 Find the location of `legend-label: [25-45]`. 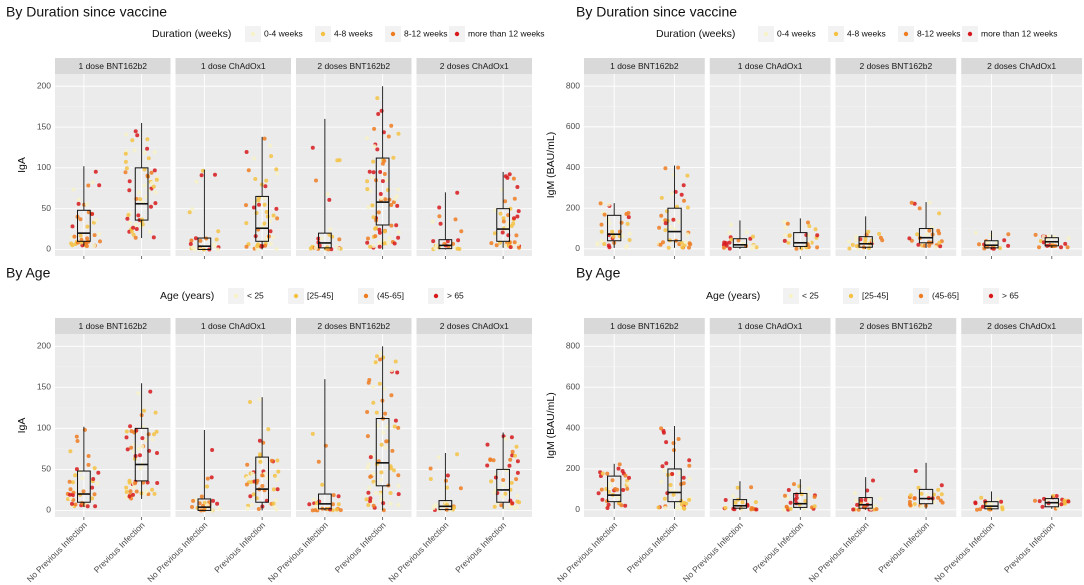

legend-label: [25-45] is located at coordinates (875, 295).